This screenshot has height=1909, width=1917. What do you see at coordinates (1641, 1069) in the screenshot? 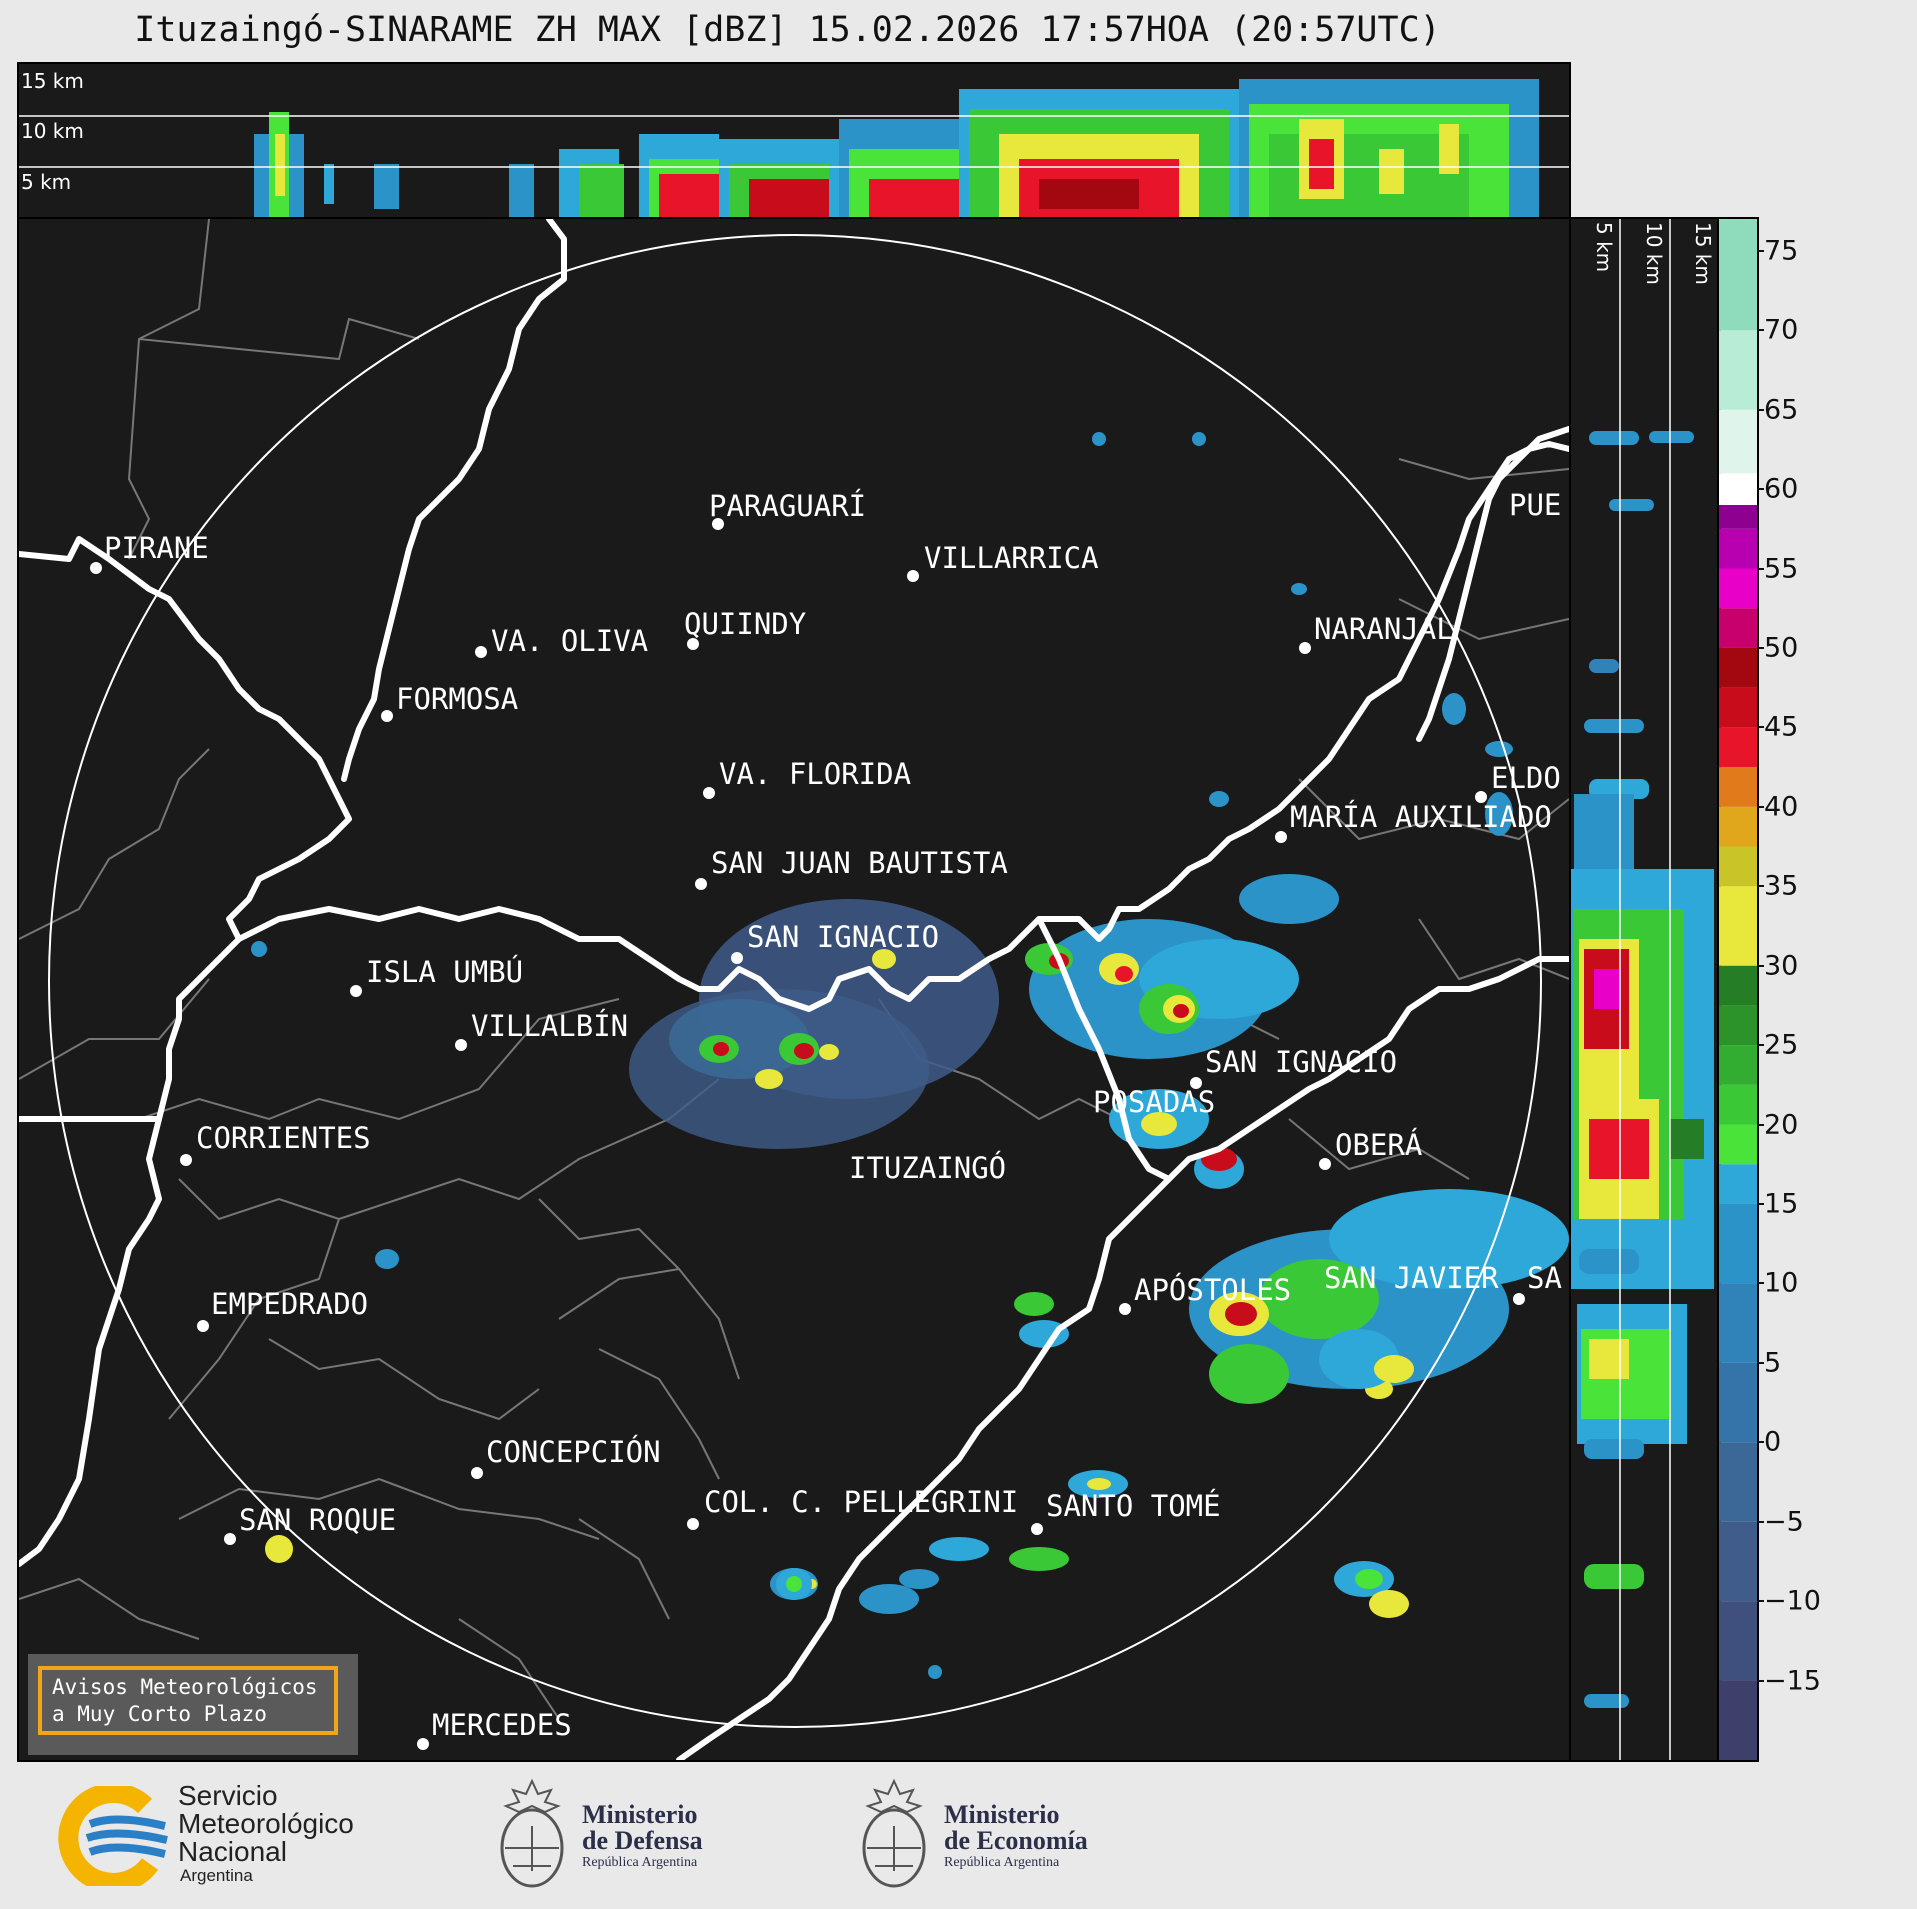
I see `side-strip-echoes` at bounding box center [1641, 1069].